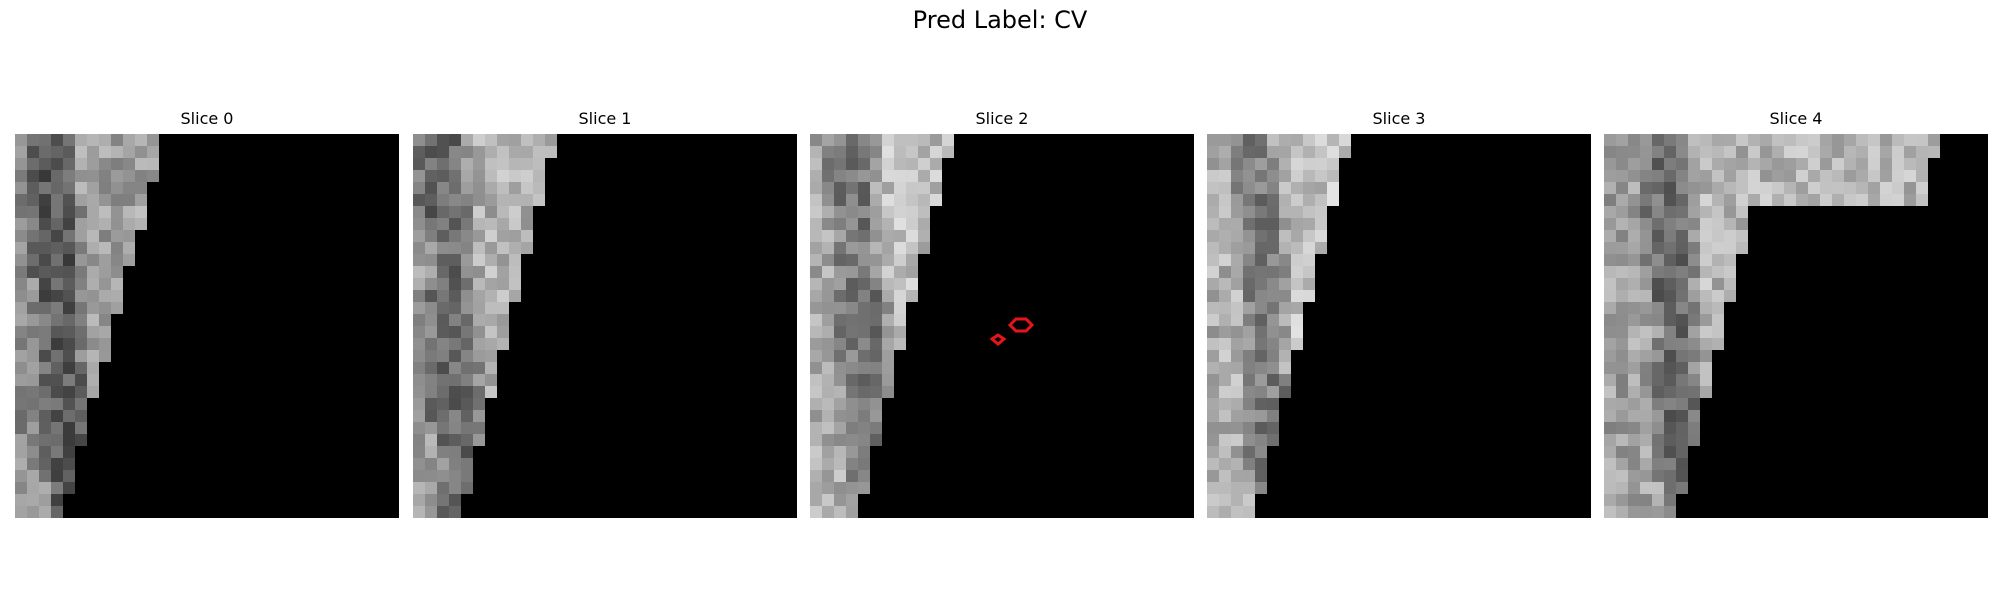  I want to click on panel-title-slice-2: Slice 2, so click(1002, 118).